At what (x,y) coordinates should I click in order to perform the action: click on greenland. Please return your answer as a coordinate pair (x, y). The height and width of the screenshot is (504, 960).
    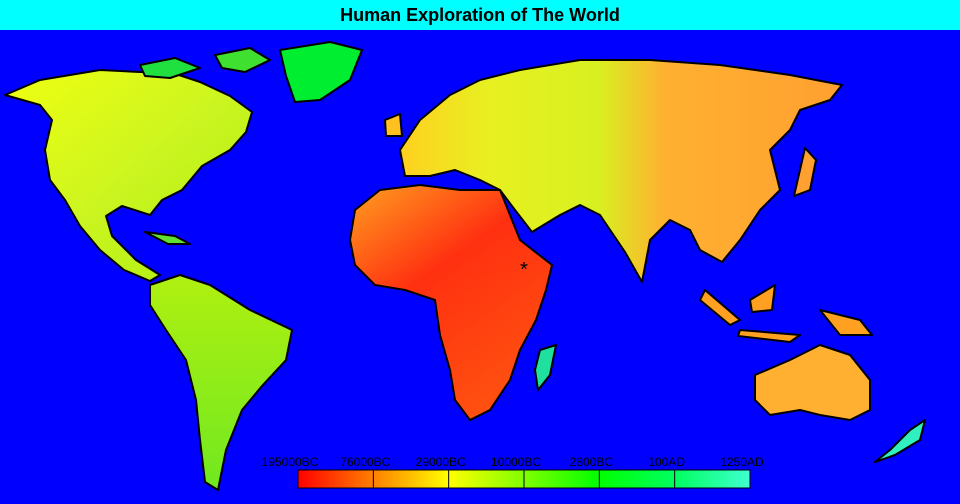
    Looking at the image, I should click on (321, 72).